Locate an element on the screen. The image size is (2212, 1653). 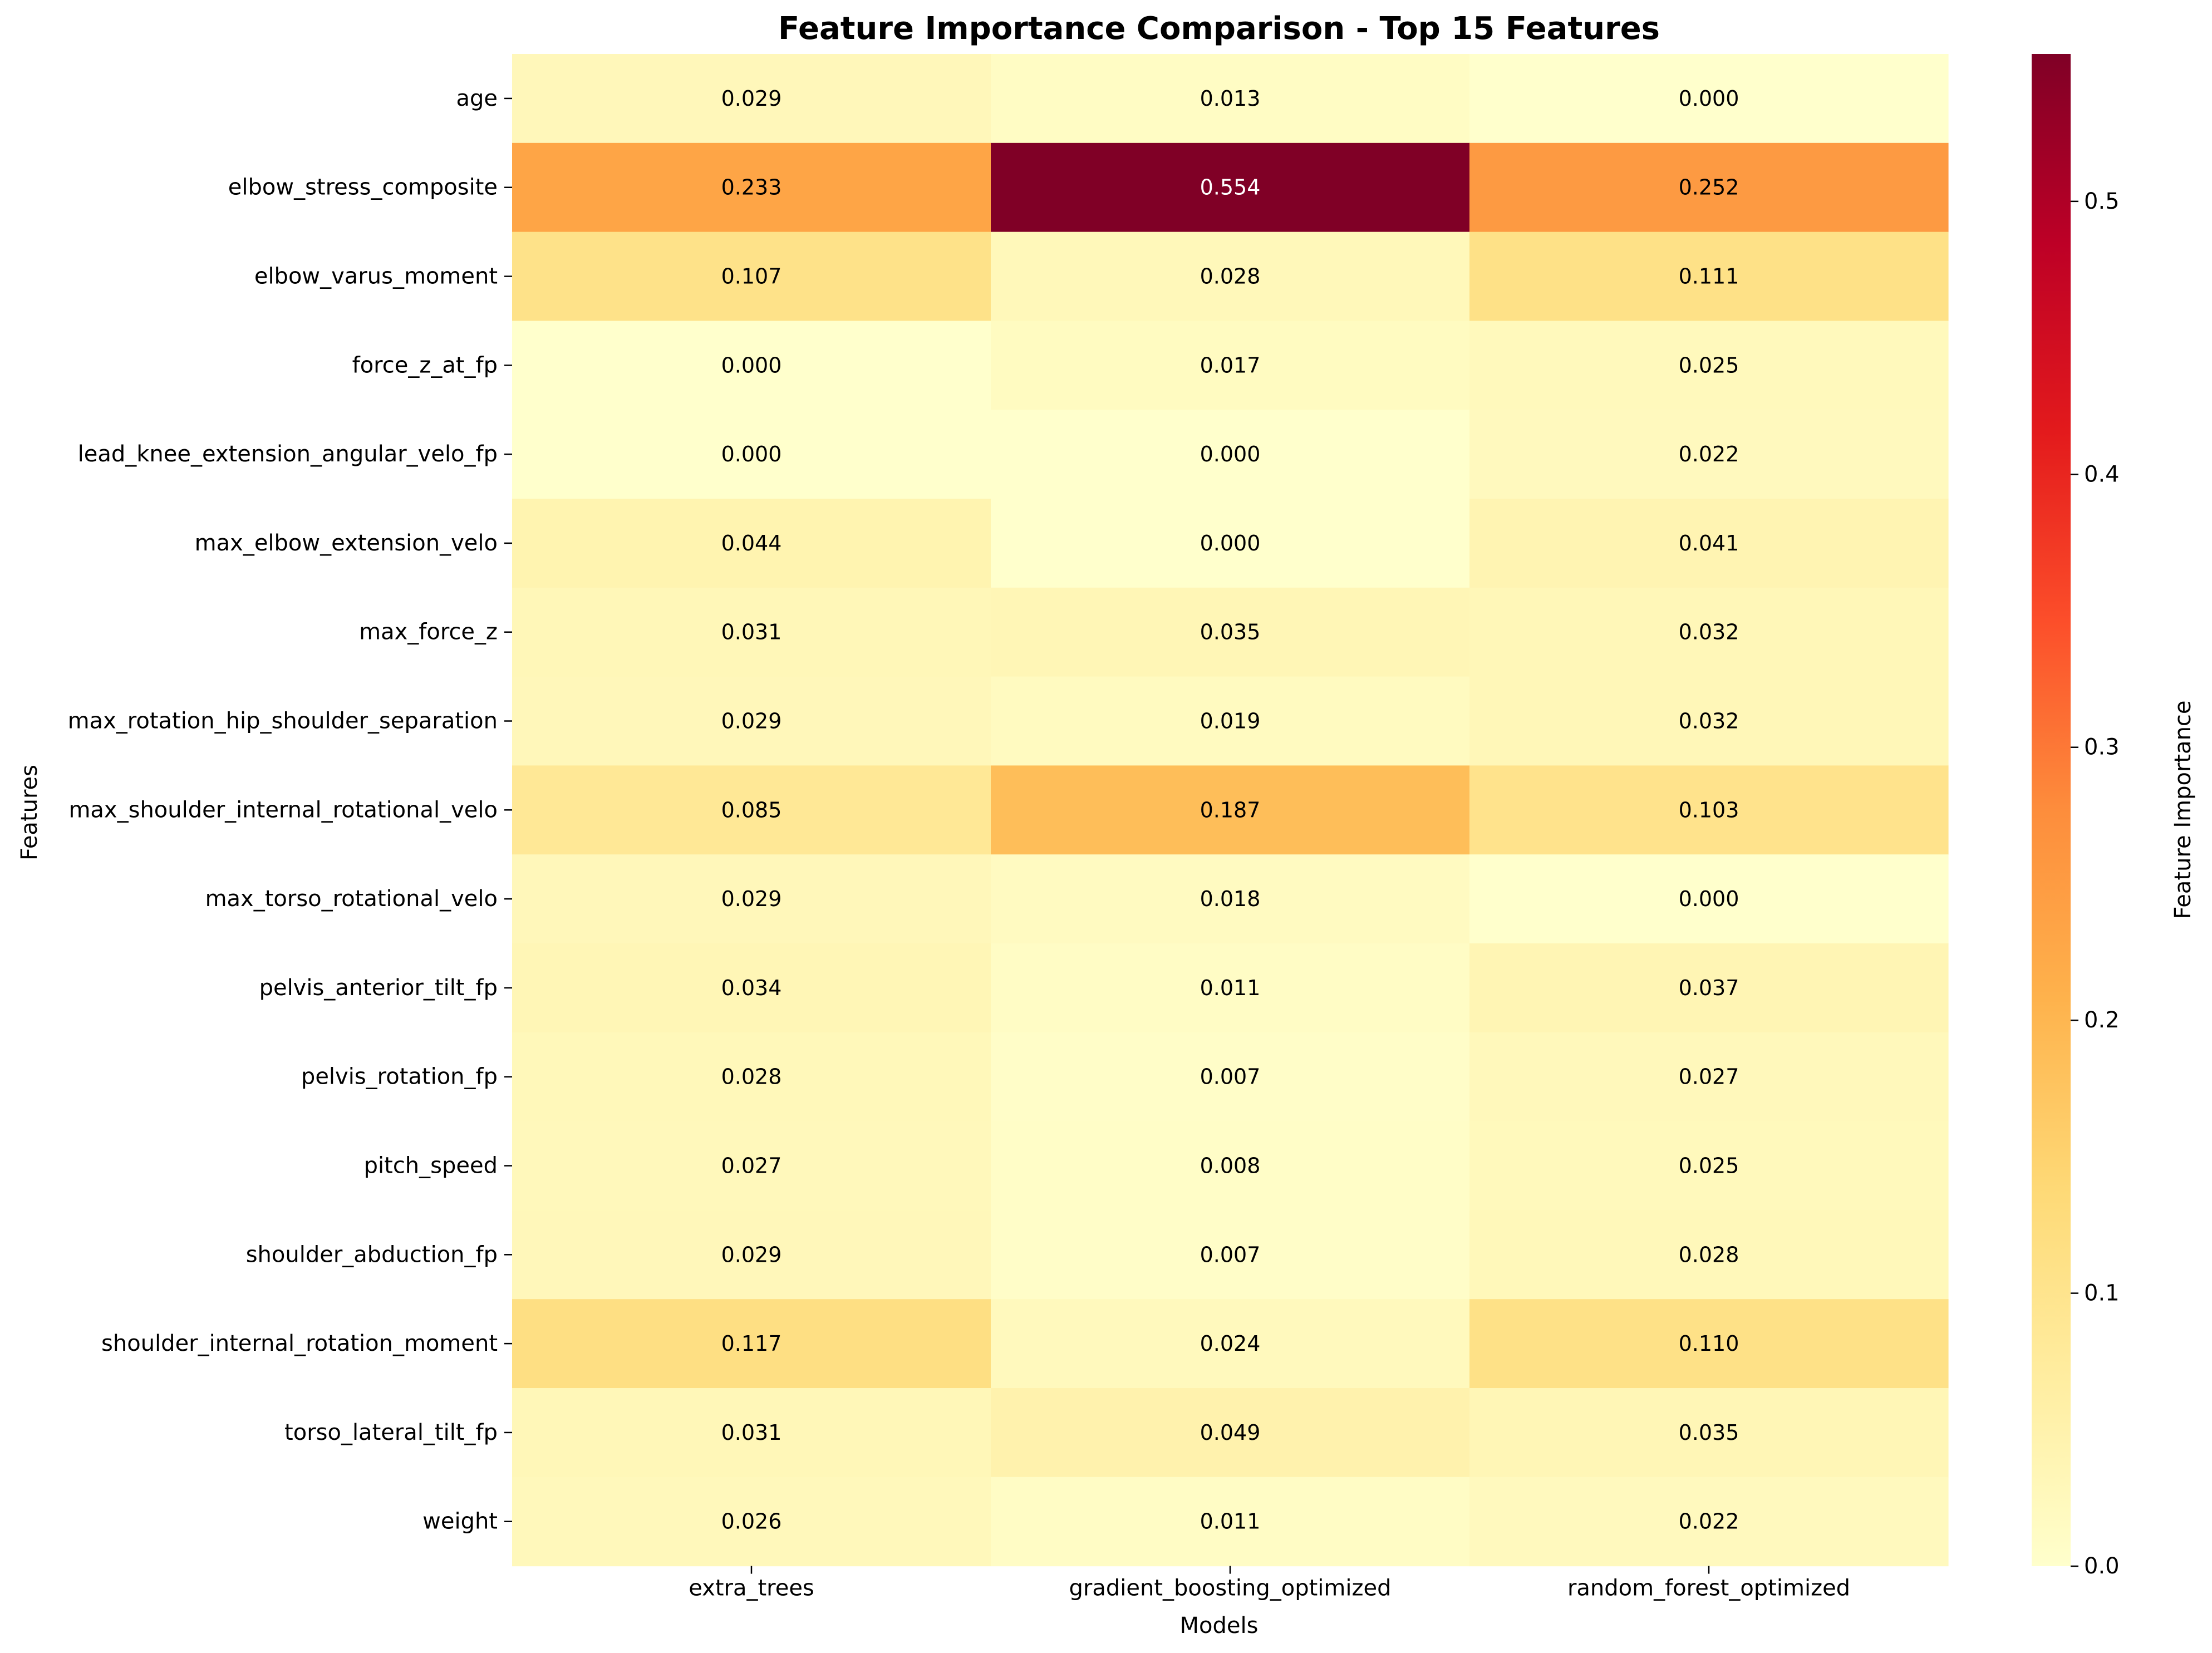
y-tick-label: pelvis_rotation_fp is located at coordinates (399, 1077).